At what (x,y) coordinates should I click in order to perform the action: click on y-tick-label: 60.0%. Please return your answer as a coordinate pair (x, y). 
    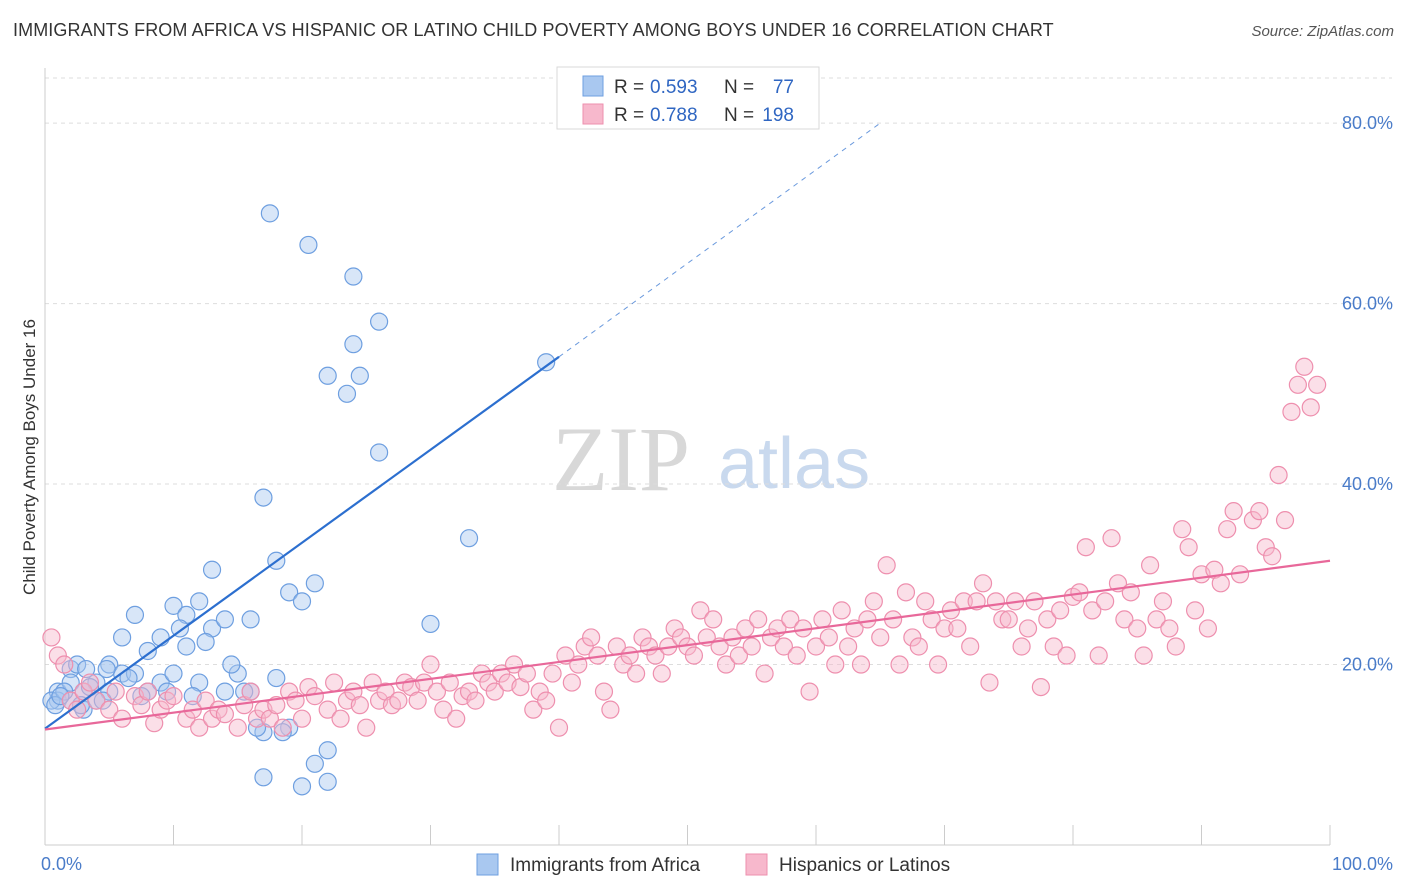
    Looking at the image, I should click on (1367, 304).